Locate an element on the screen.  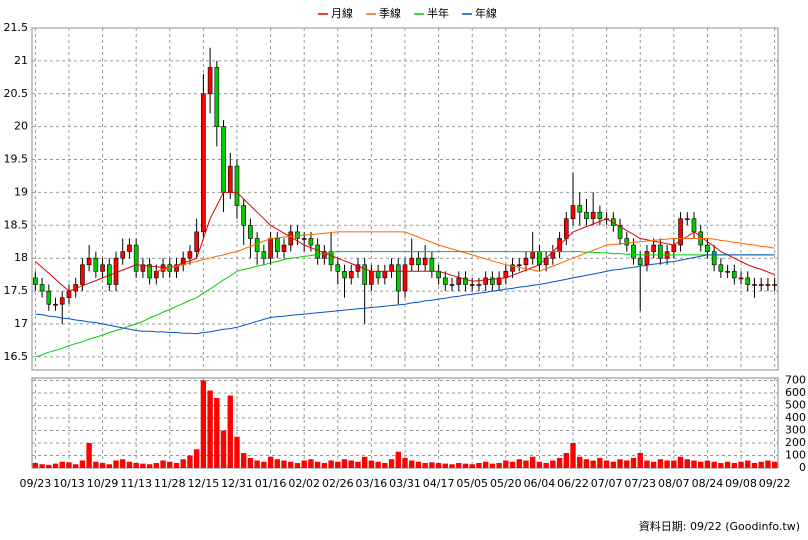
y-tick-label: 21.5 is located at coordinates (16, 27).